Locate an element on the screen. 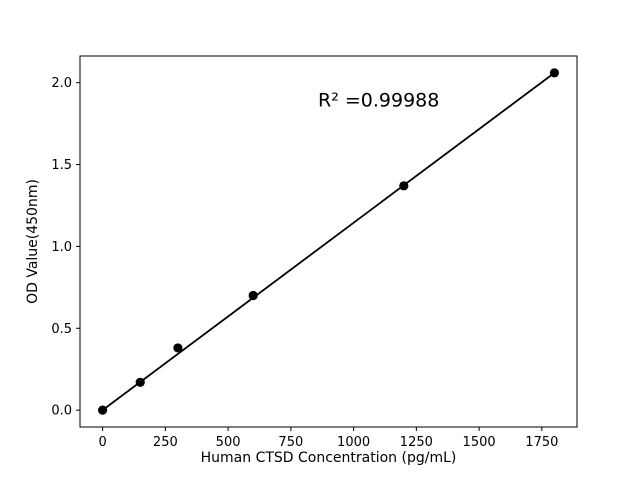  y-tick-label: 0.5 is located at coordinates (61, 329).